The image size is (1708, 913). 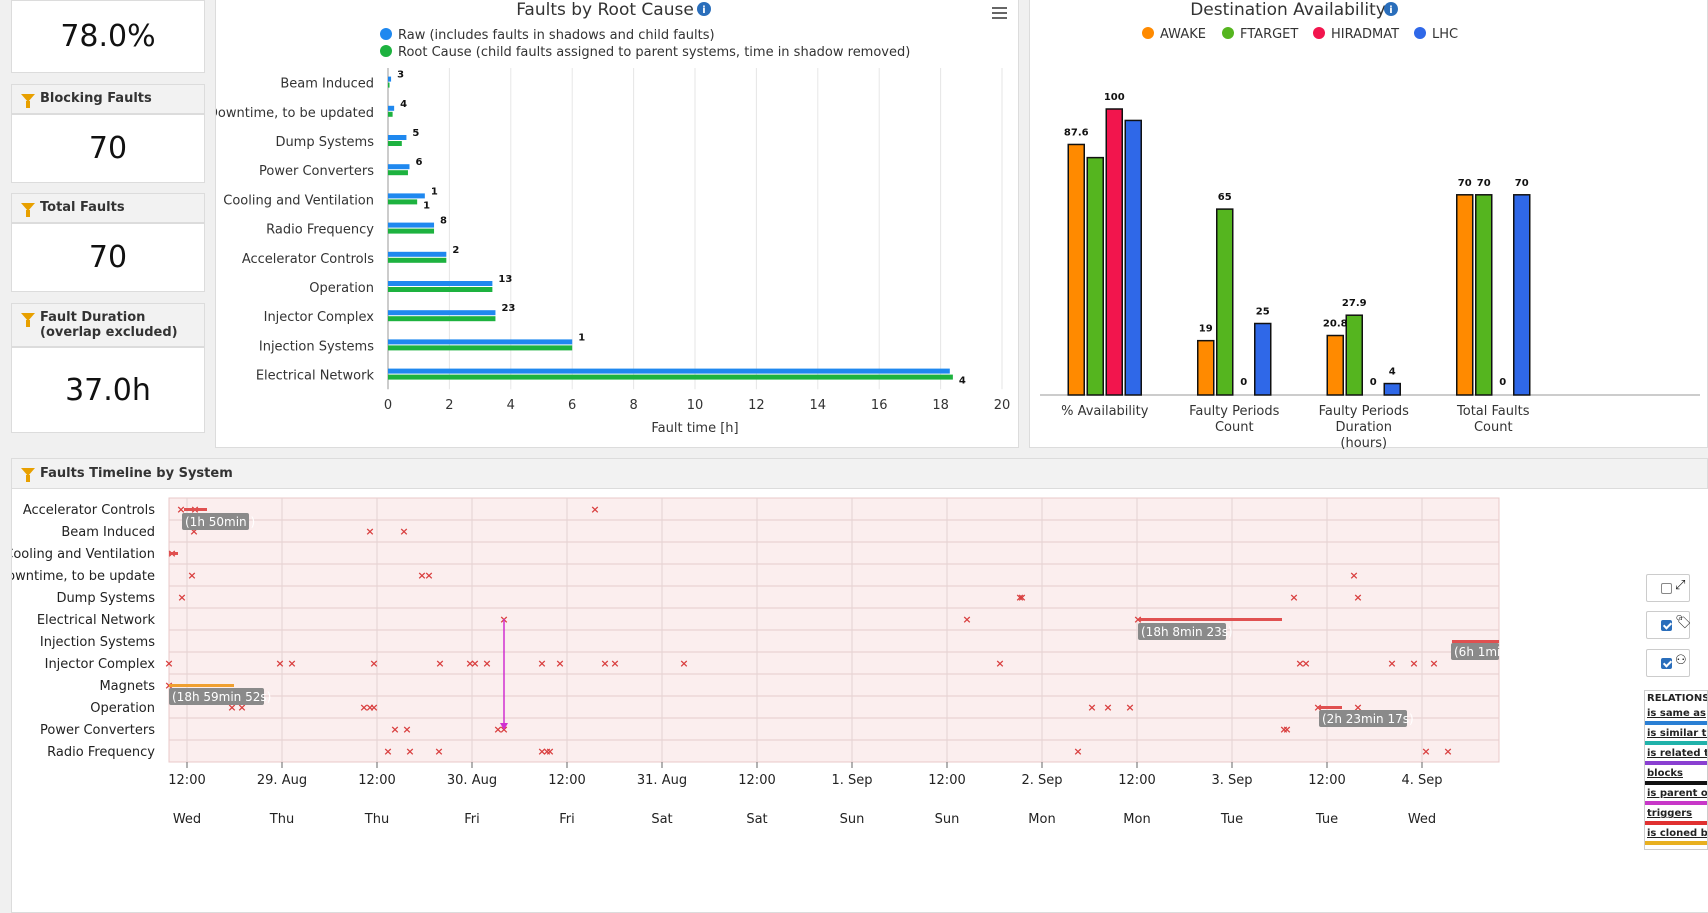 I want to click on legend-item: LHC, so click(x=1445, y=34).